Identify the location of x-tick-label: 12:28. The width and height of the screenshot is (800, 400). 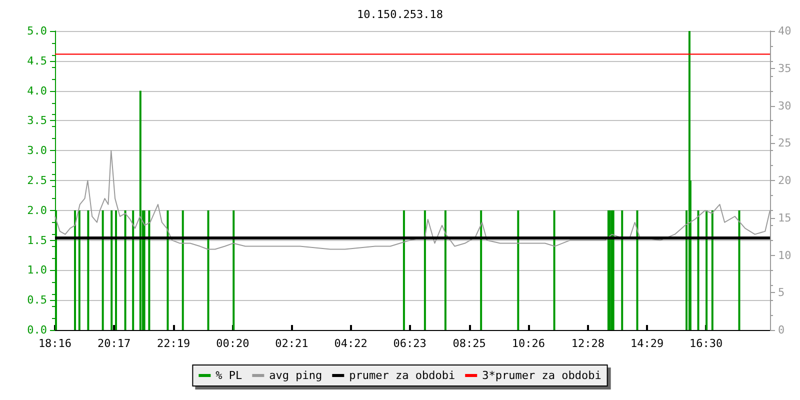
(588, 343).